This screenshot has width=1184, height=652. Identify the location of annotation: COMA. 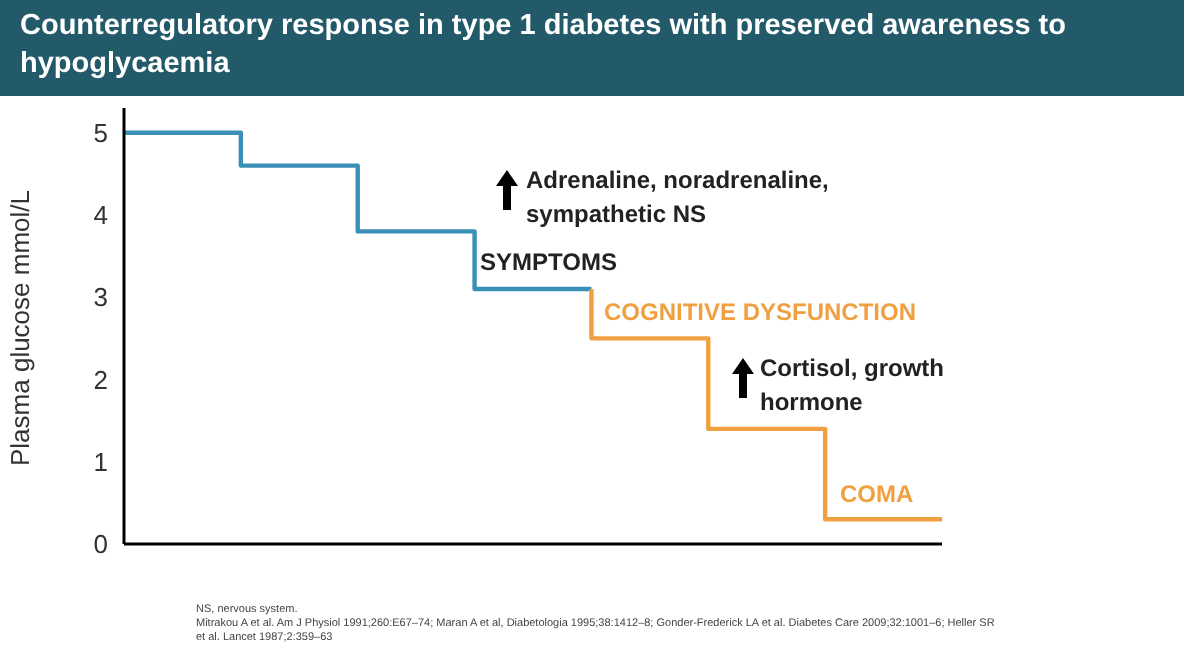
(877, 495).